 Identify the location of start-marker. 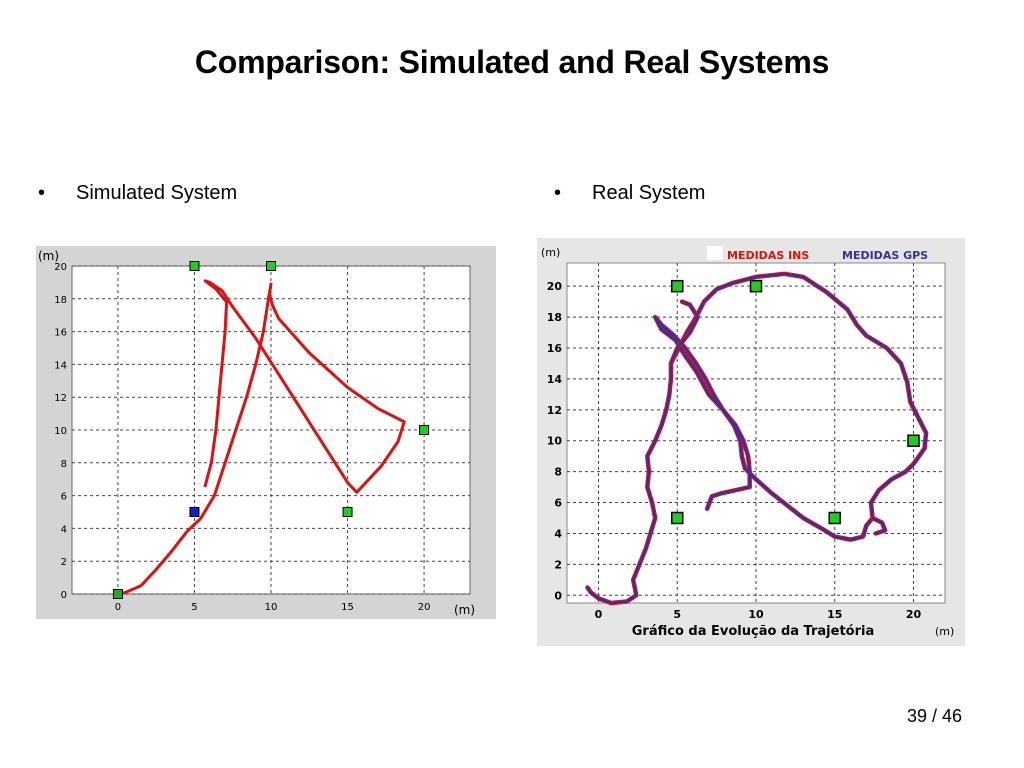
(117, 594).